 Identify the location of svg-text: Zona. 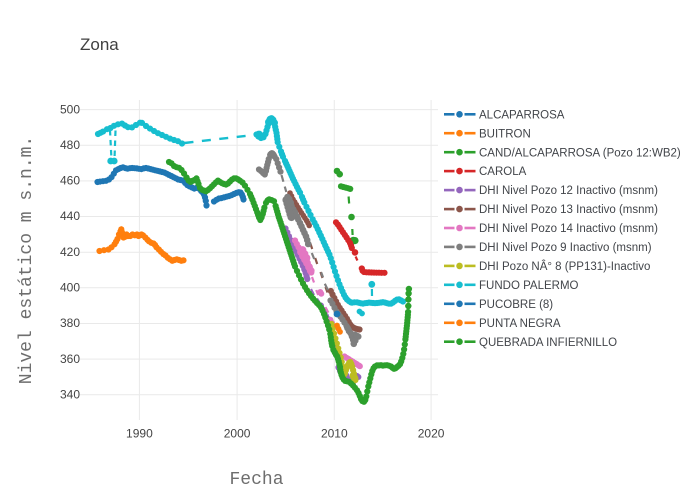
(99, 44).